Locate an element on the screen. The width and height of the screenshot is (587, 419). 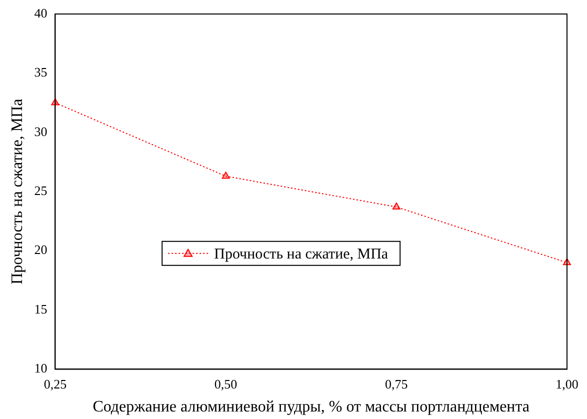
x-tick-label: 0,50 is located at coordinates (226, 384).